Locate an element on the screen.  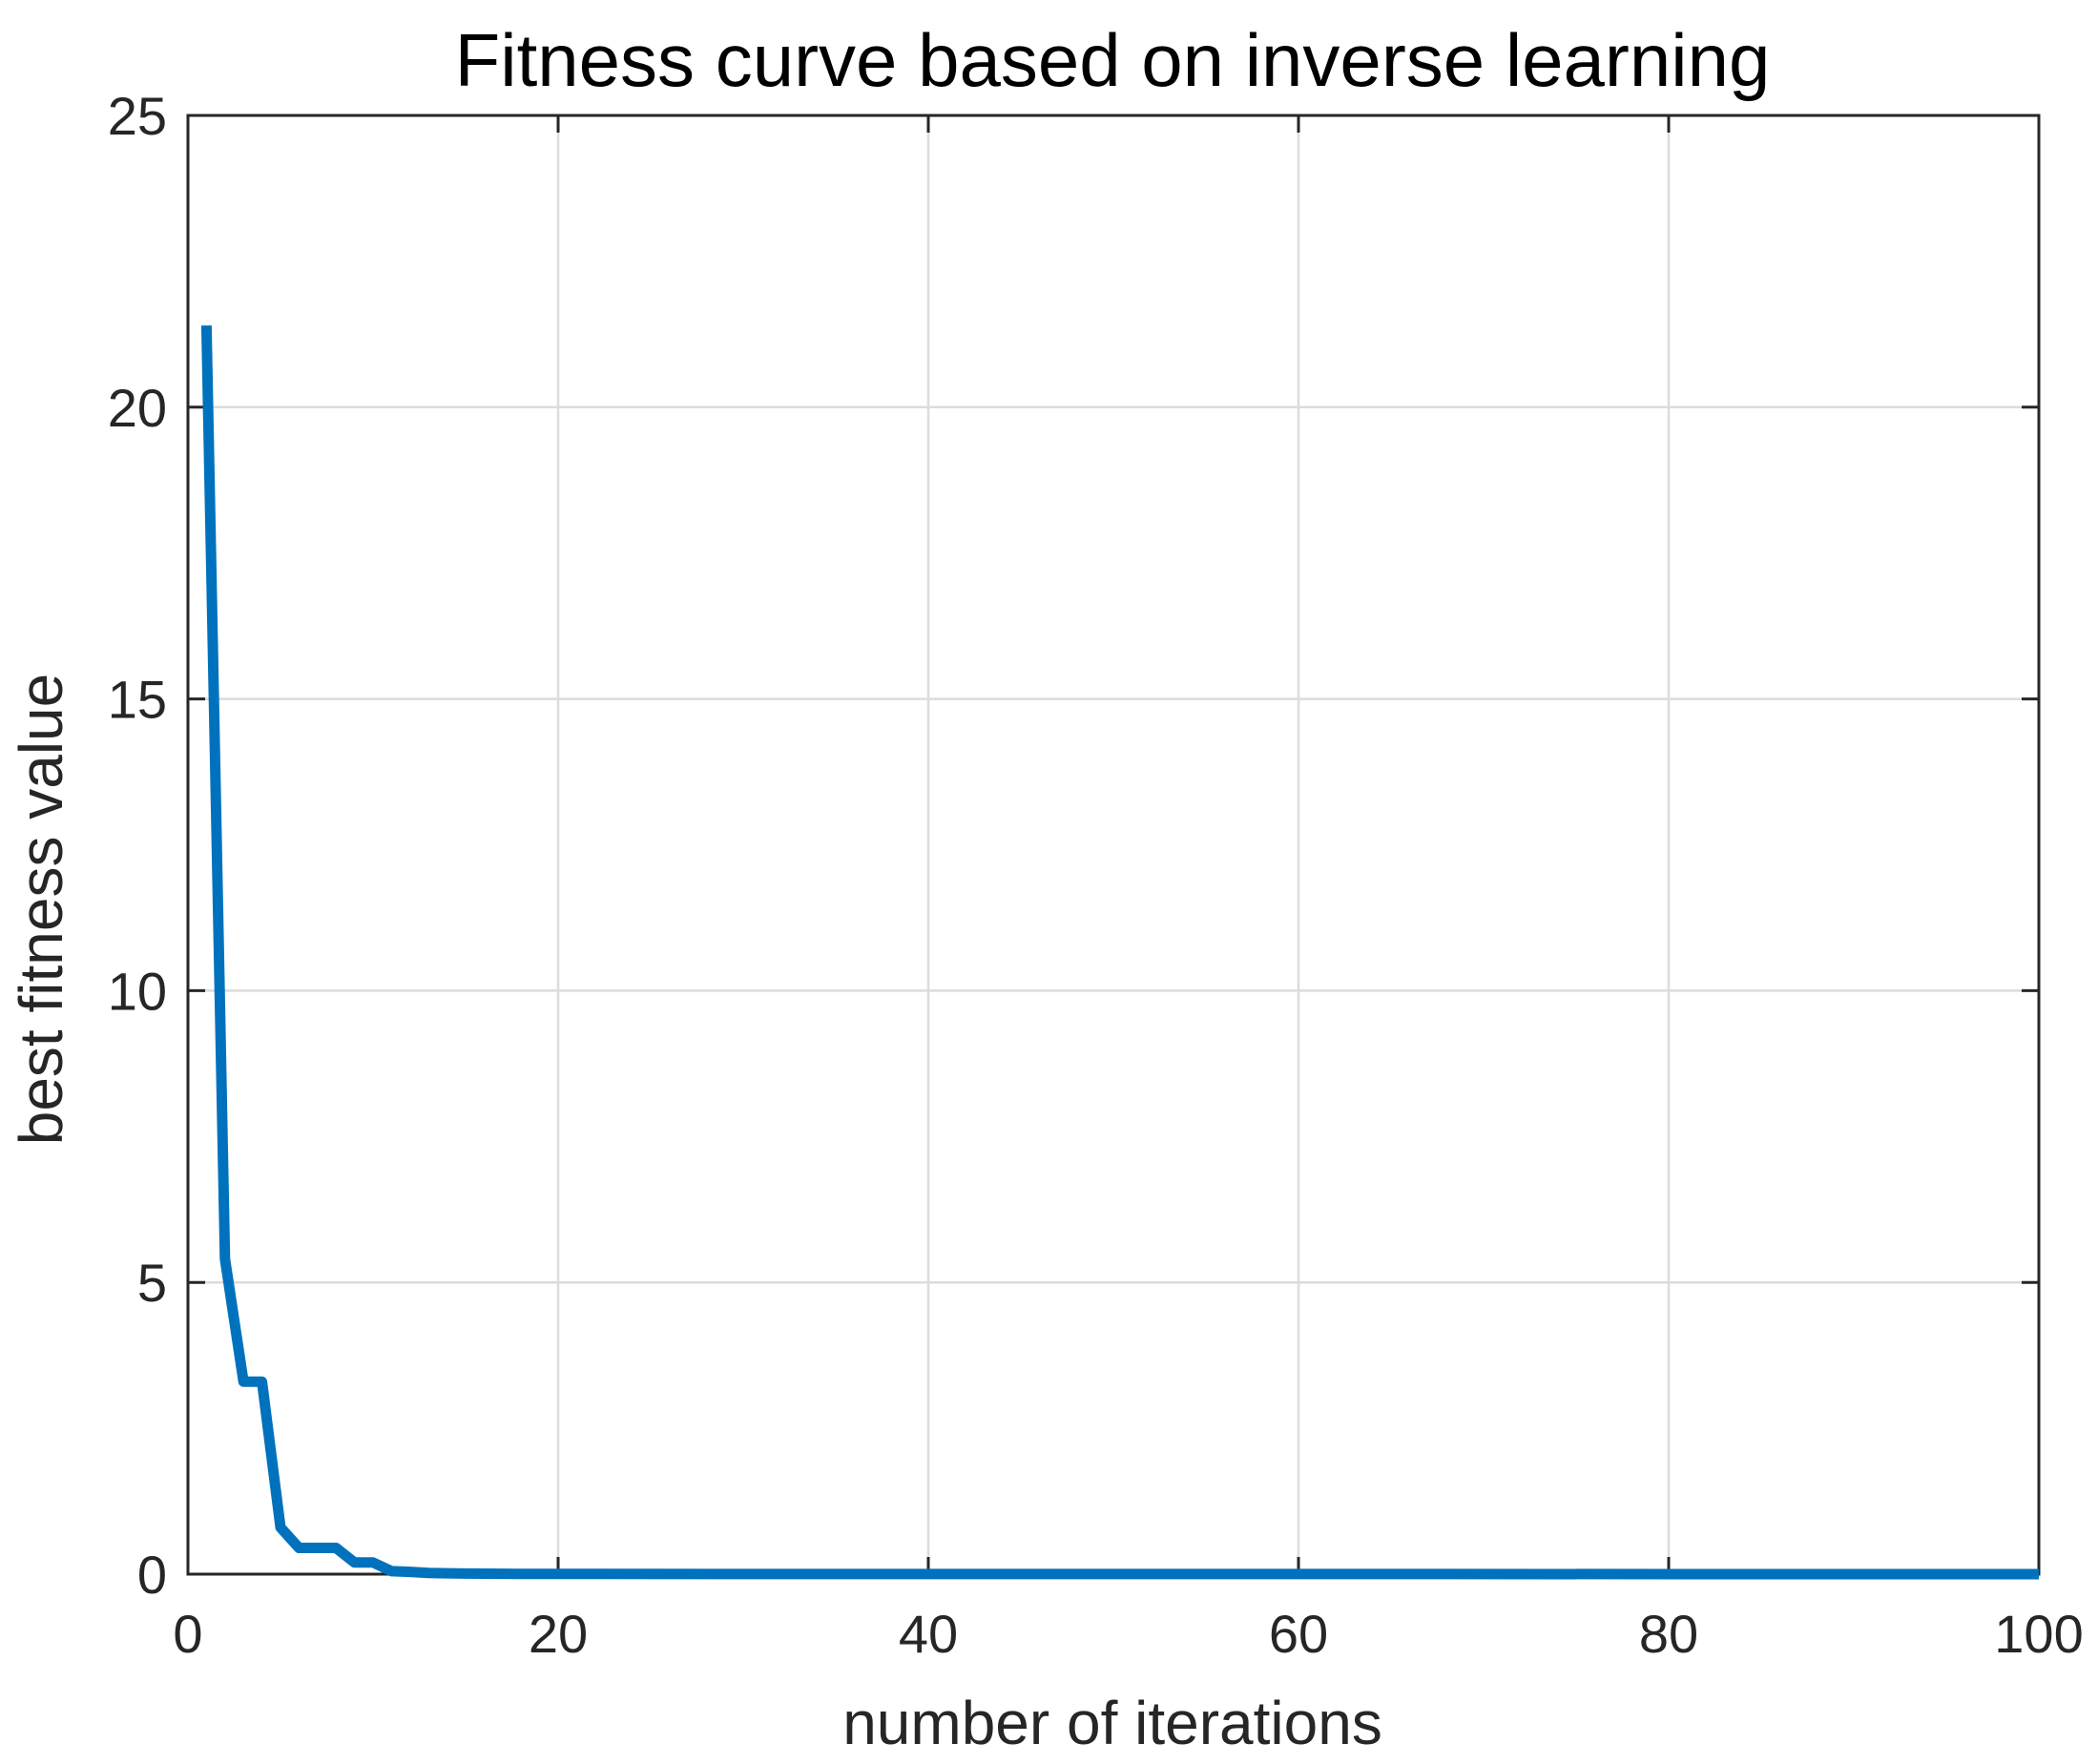
y-tick-label-25: 25 is located at coordinates (137, 116).